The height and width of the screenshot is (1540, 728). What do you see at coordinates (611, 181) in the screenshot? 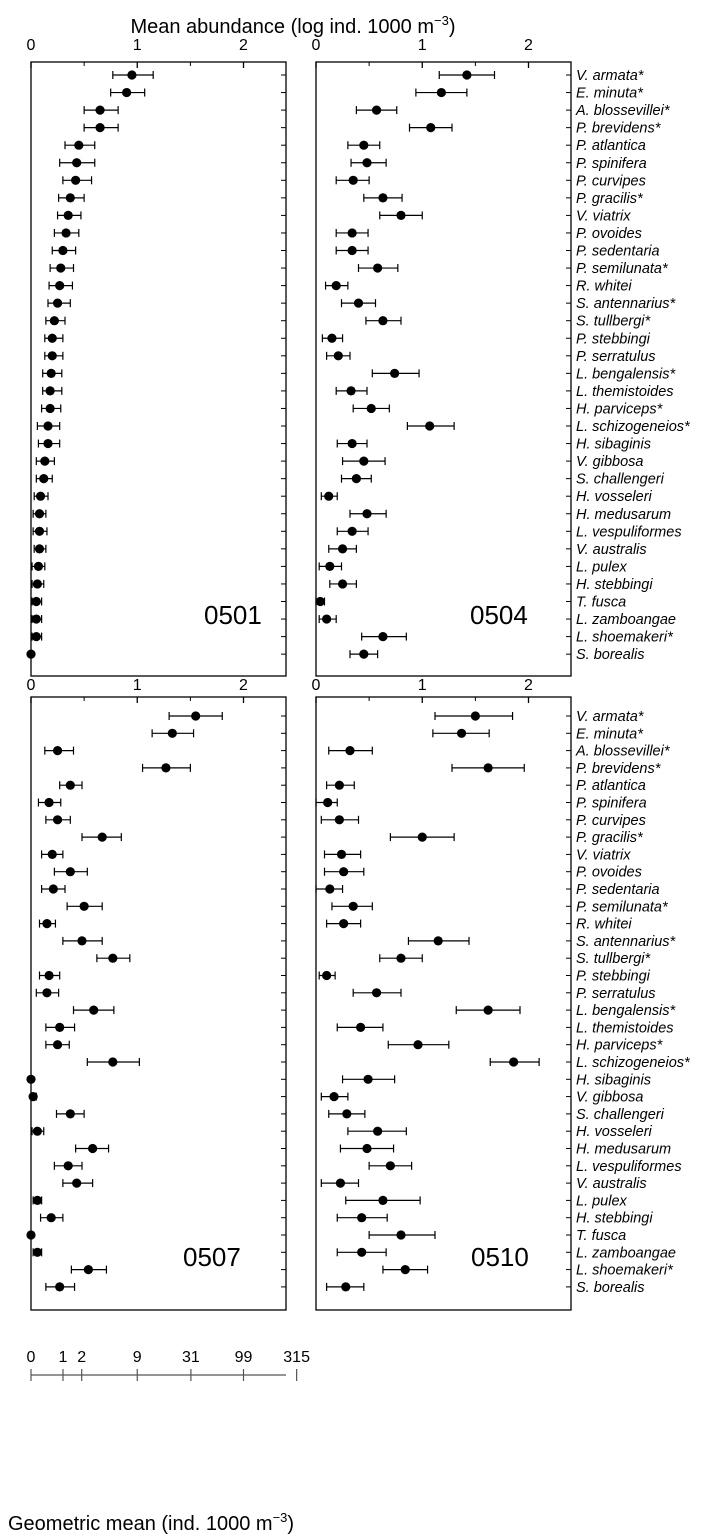
I see `species-label: P. curvipes` at bounding box center [611, 181].